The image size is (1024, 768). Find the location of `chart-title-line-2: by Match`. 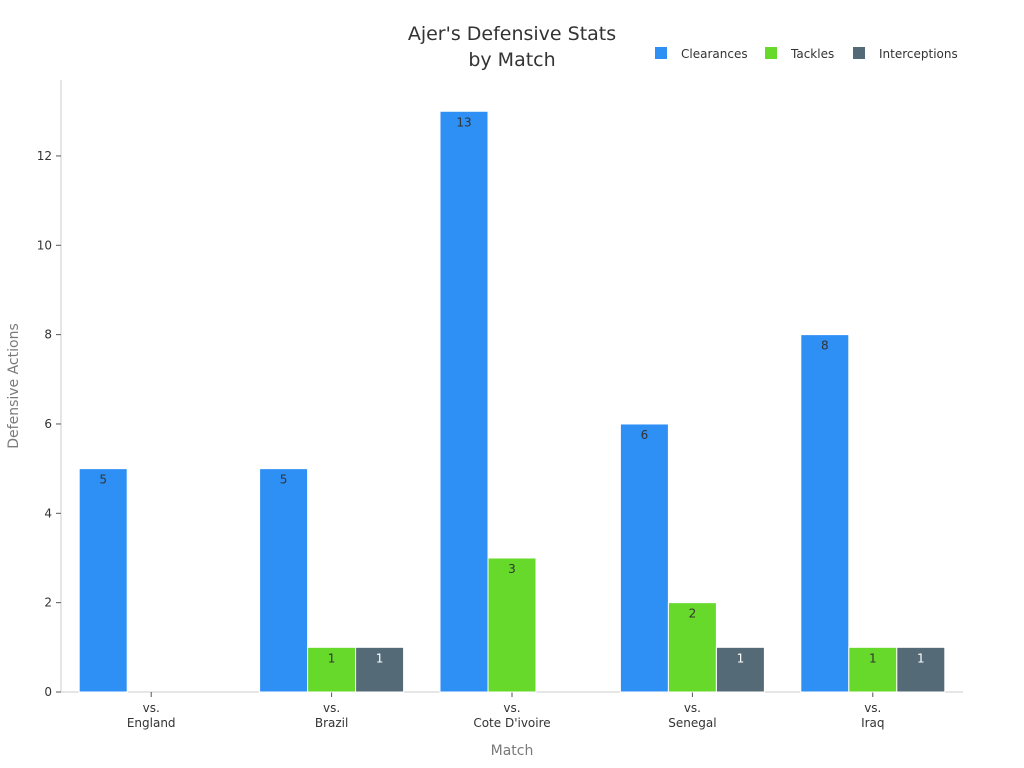

chart-title-line-2: by Match is located at coordinates (511, 60).